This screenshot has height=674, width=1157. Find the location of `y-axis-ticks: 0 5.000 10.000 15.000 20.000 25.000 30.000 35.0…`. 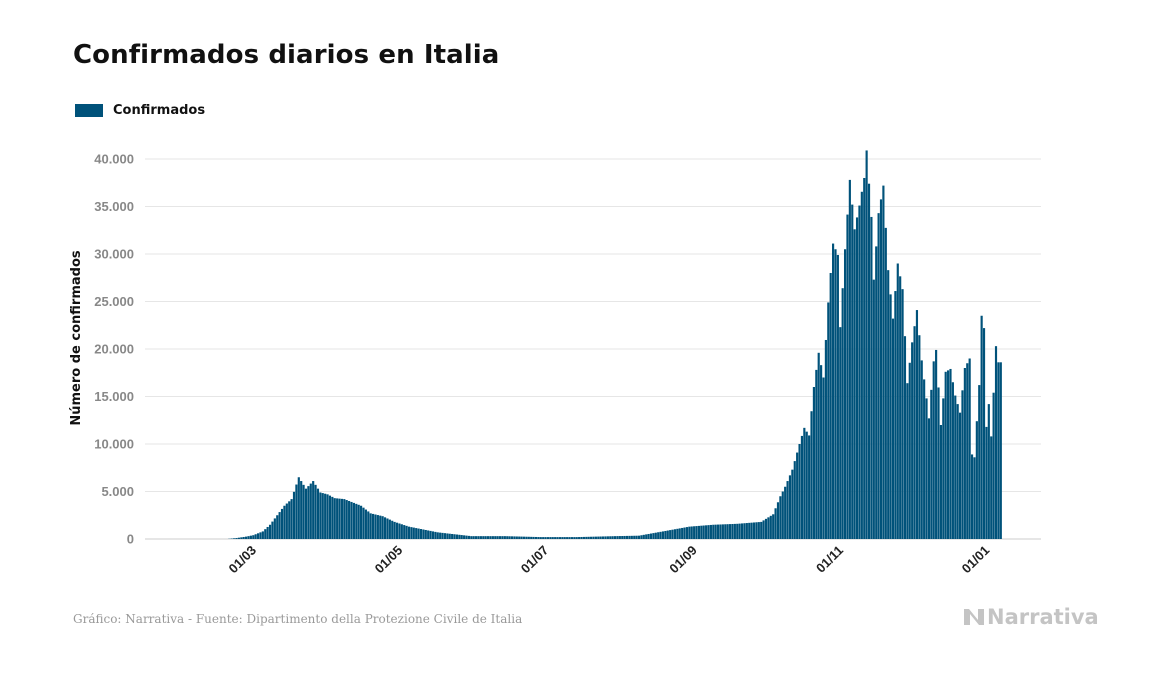

y-axis-ticks: 0 5.000 10.000 15.000 20.000 25.000 30.000 35.0… is located at coordinates (114, 349).